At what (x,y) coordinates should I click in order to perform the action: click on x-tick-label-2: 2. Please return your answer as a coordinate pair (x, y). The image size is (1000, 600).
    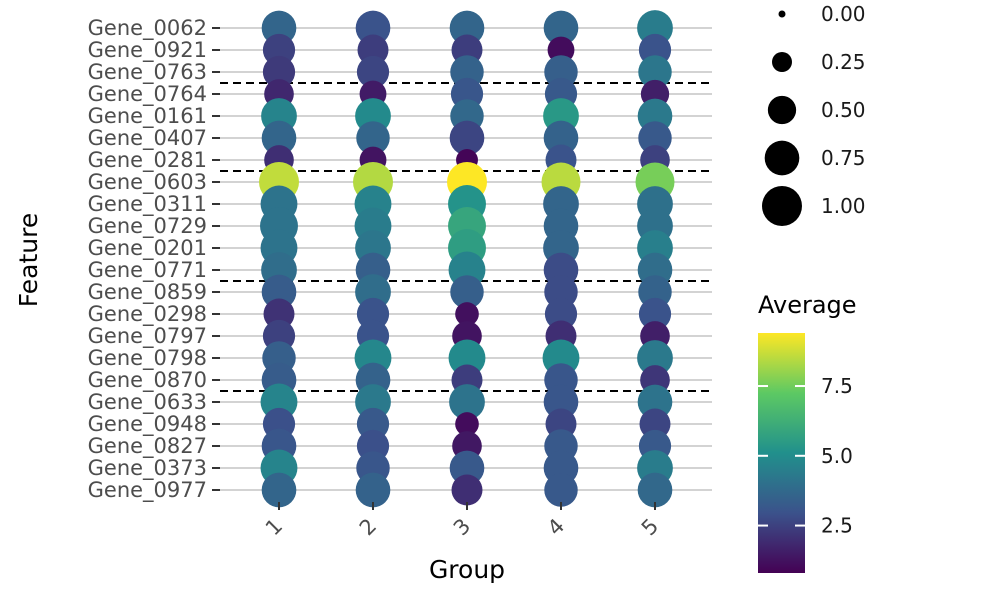
    Looking at the image, I should click on (368, 527).